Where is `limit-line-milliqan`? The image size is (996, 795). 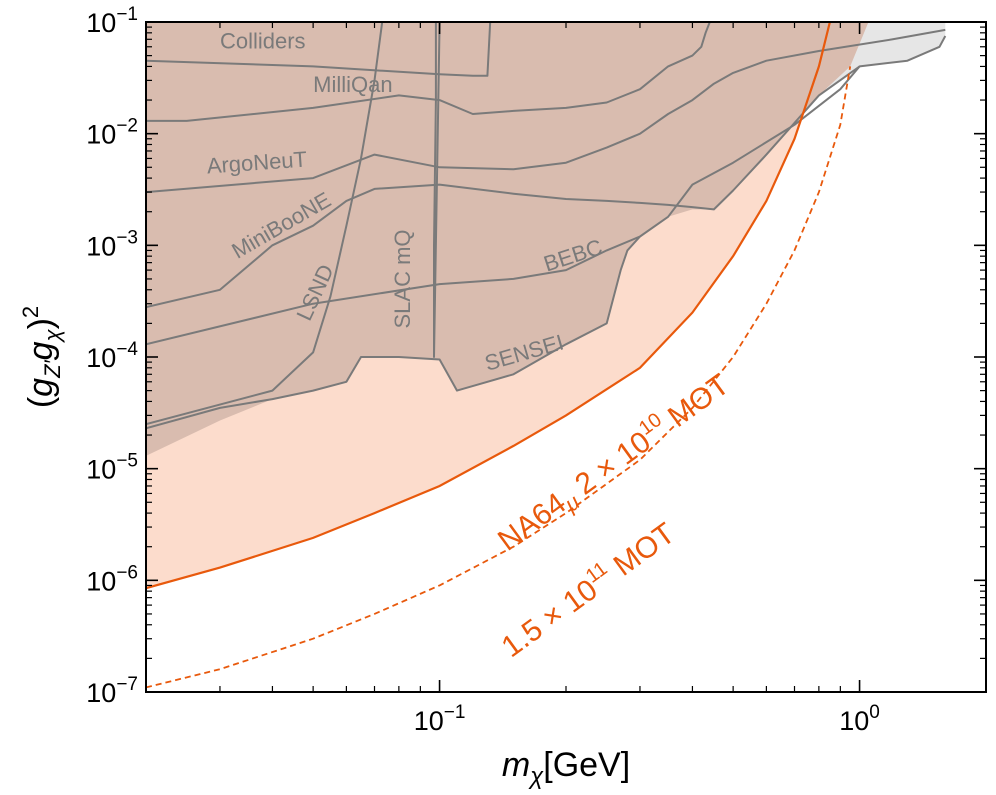
limit-line-milliqan is located at coordinates (428, 72).